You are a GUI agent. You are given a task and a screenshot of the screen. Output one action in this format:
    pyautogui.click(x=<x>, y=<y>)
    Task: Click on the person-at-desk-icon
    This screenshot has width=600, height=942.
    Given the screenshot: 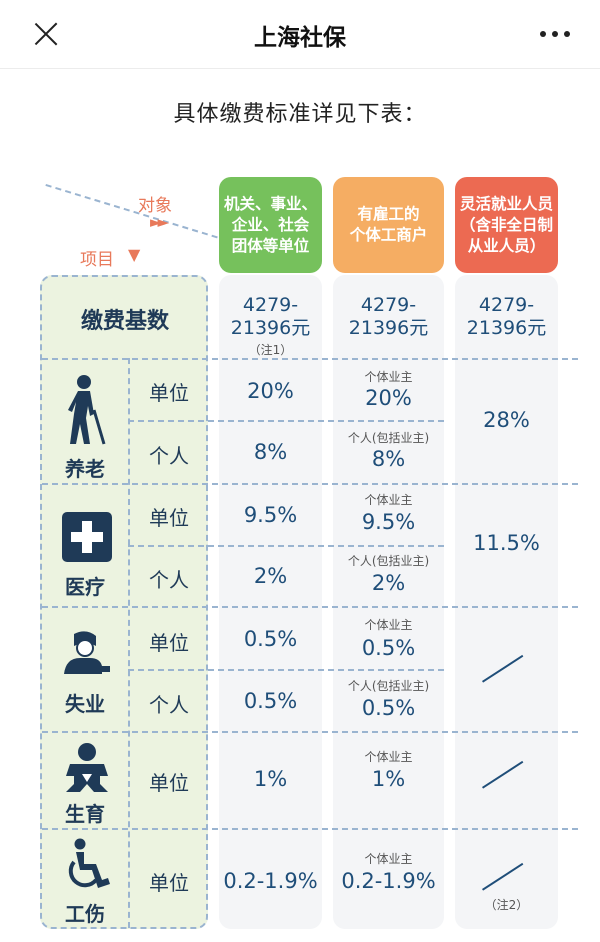 What is the action you would take?
    pyautogui.click(x=87, y=652)
    